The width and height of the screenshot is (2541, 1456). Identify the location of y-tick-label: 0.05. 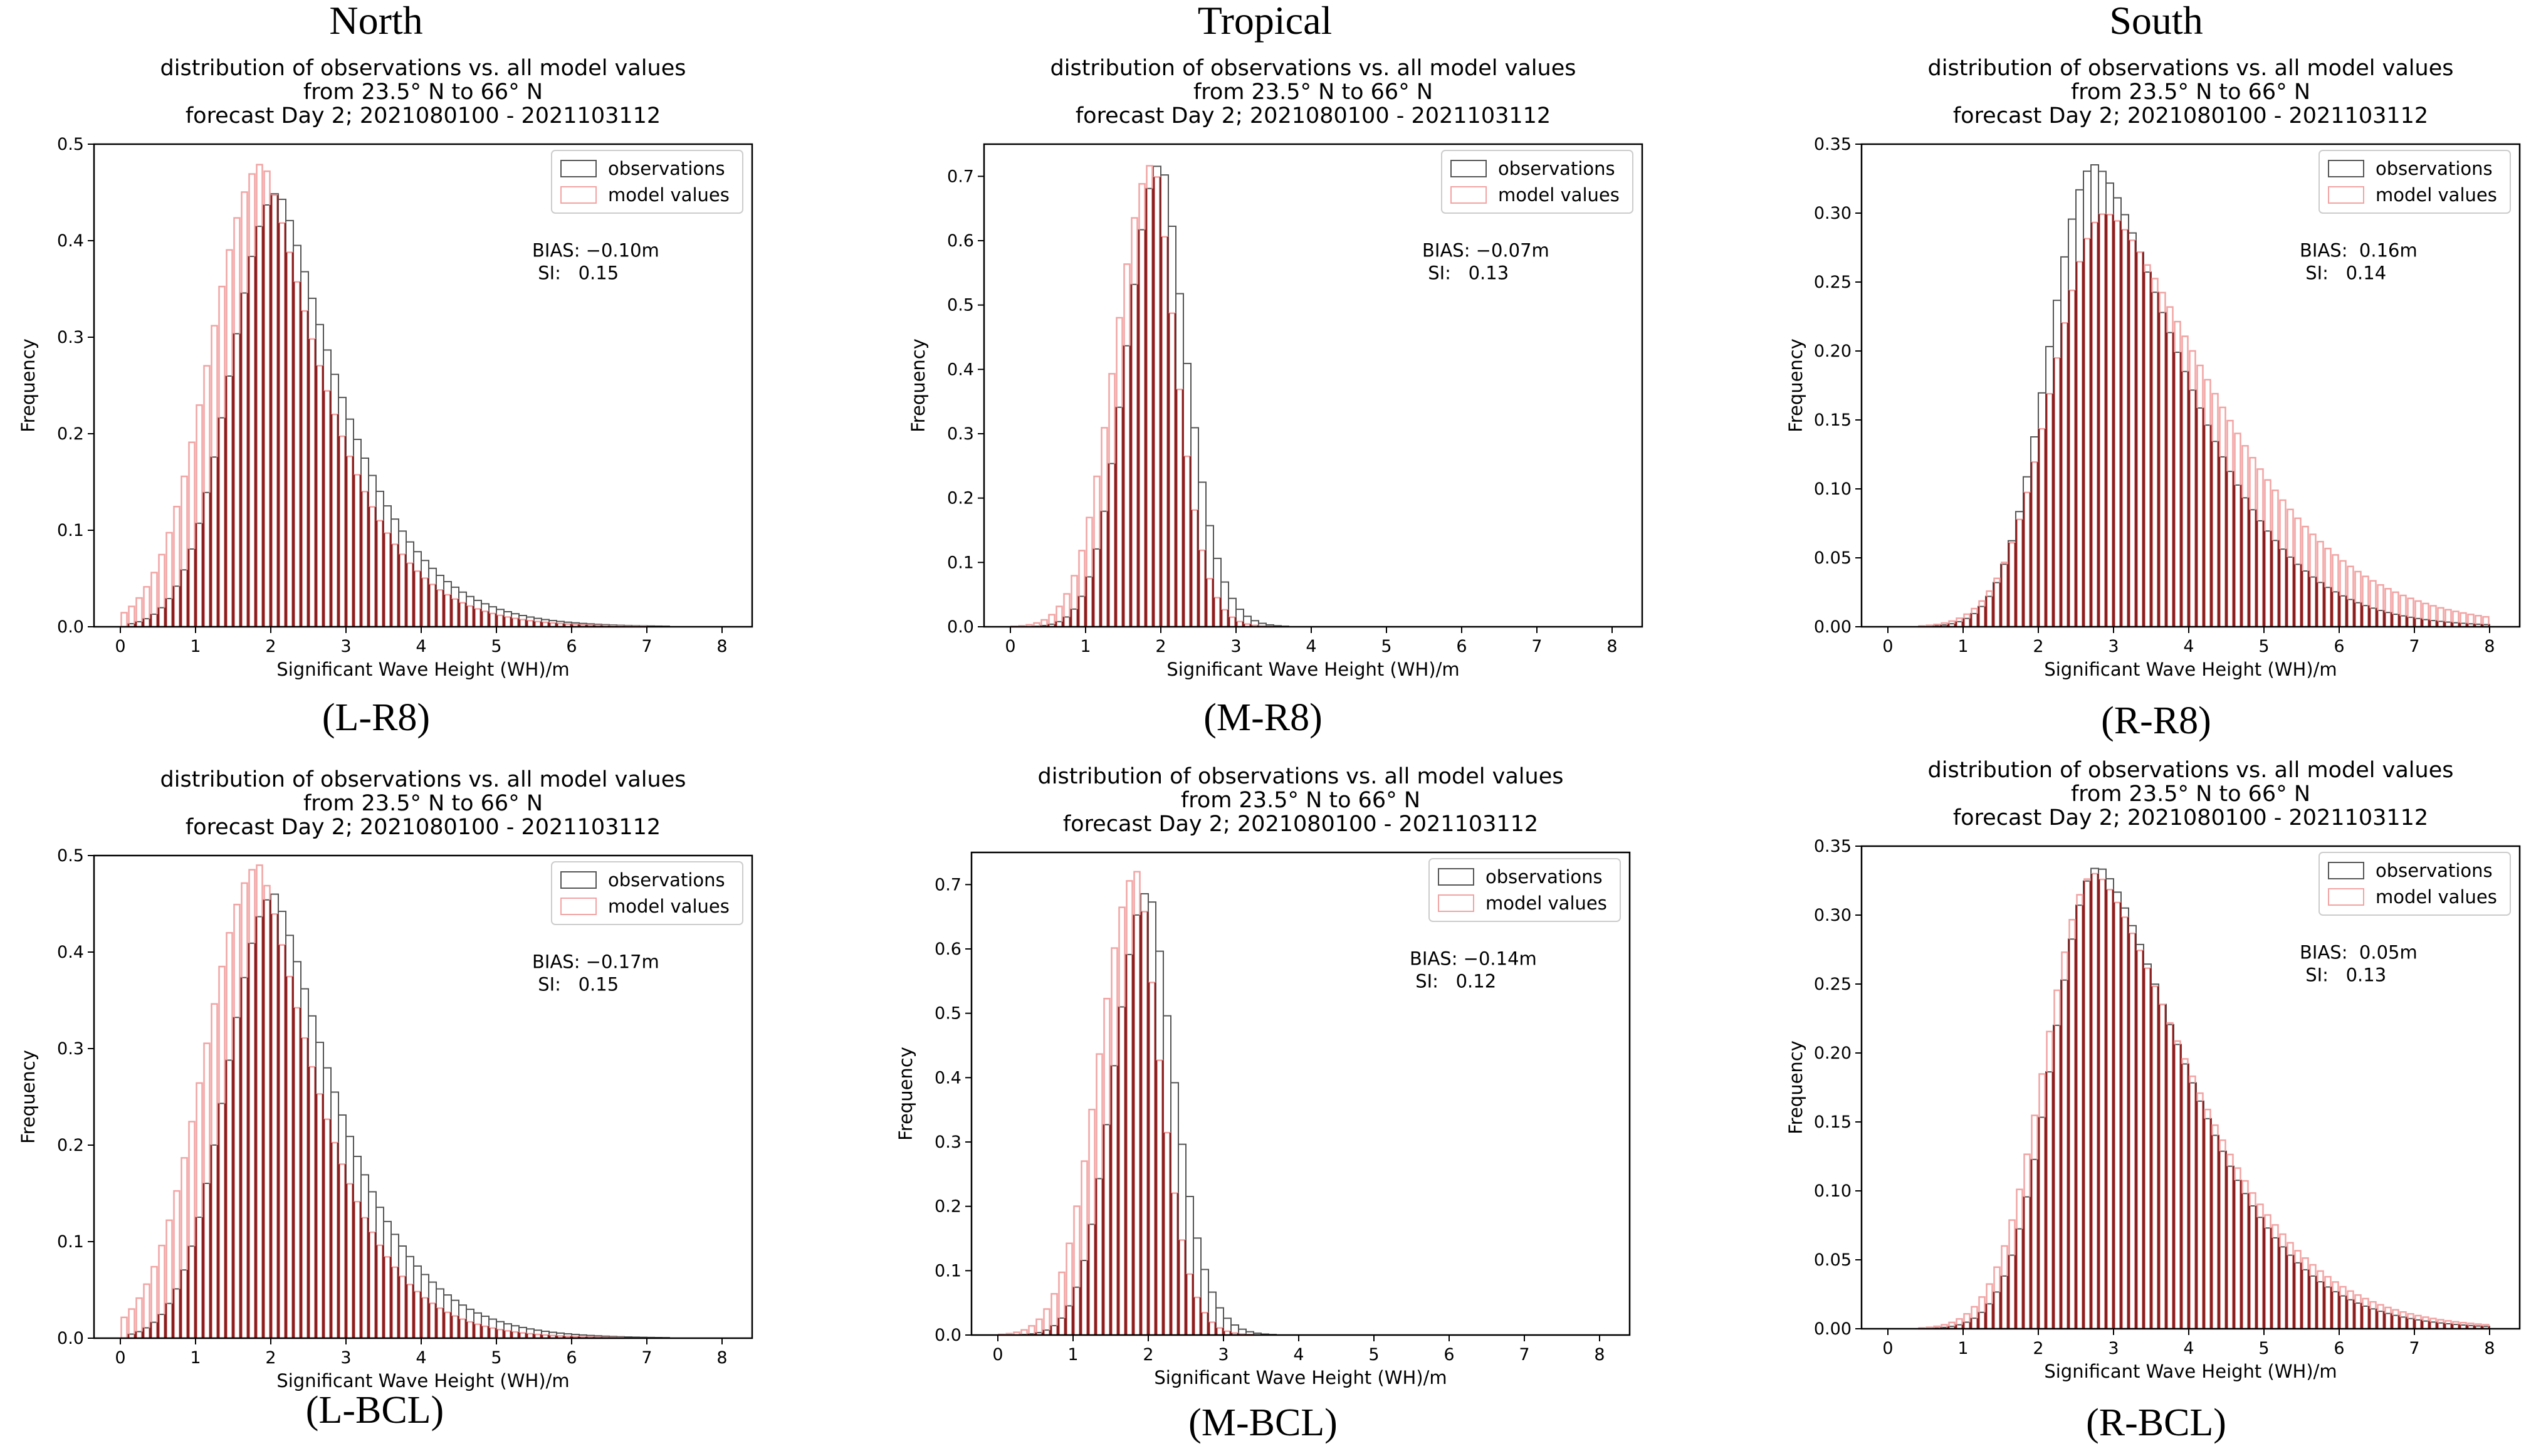
(1833, 558).